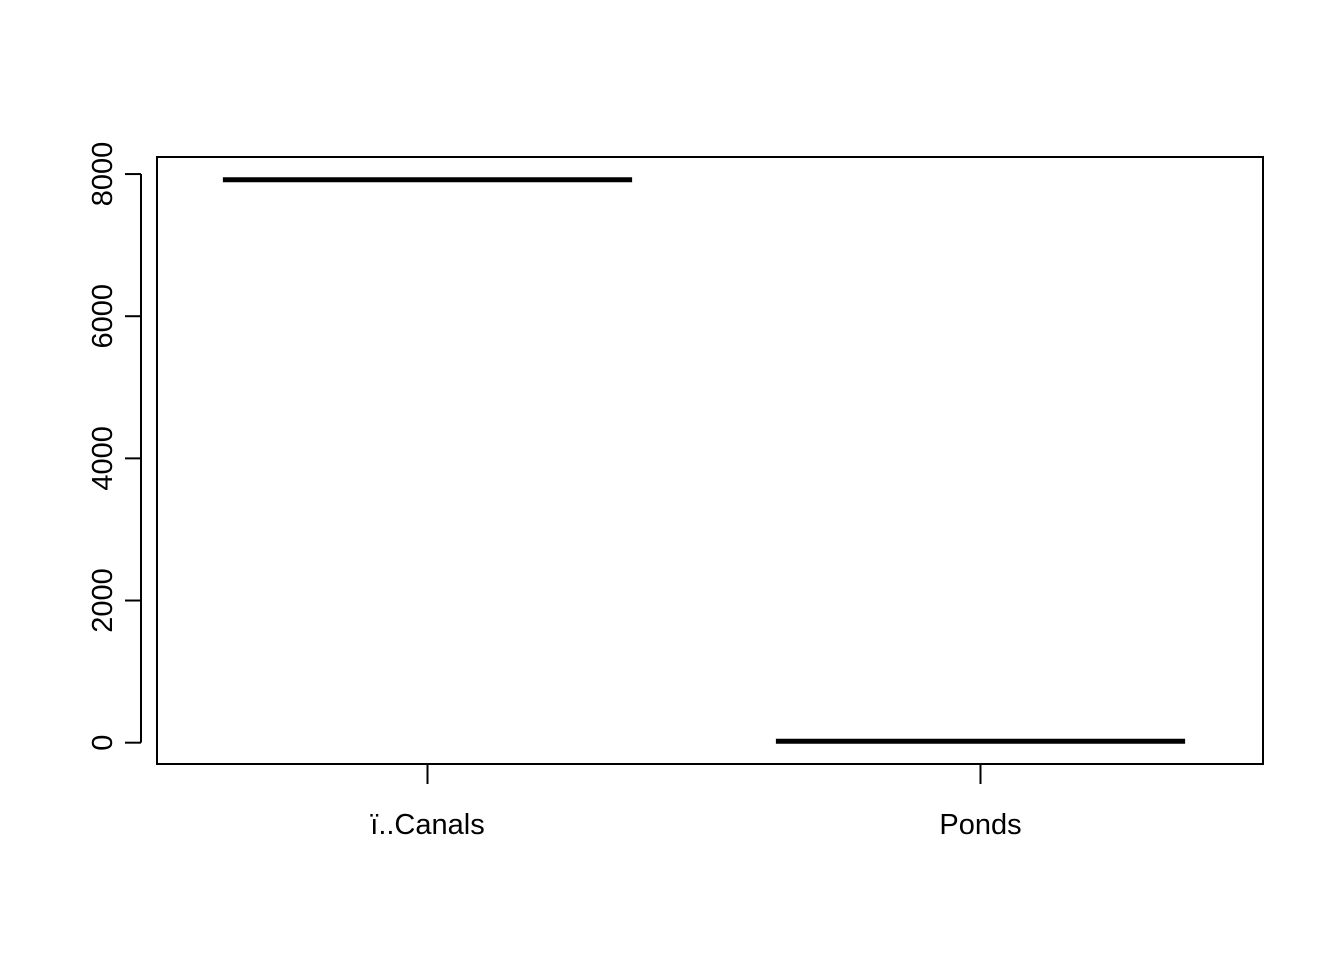 The image size is (1344, 960). I want to click on y-tick-label: 4000, so click(103, 458).